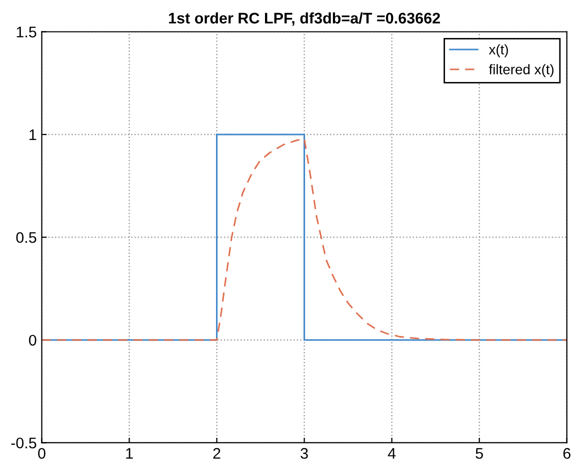 The height and width of the screenshot is (467, 572). What do you see at coordinates (521, 71) in the screenshot?
I see `legend-label: filtered x(t)` at bounding box center [521, 71].